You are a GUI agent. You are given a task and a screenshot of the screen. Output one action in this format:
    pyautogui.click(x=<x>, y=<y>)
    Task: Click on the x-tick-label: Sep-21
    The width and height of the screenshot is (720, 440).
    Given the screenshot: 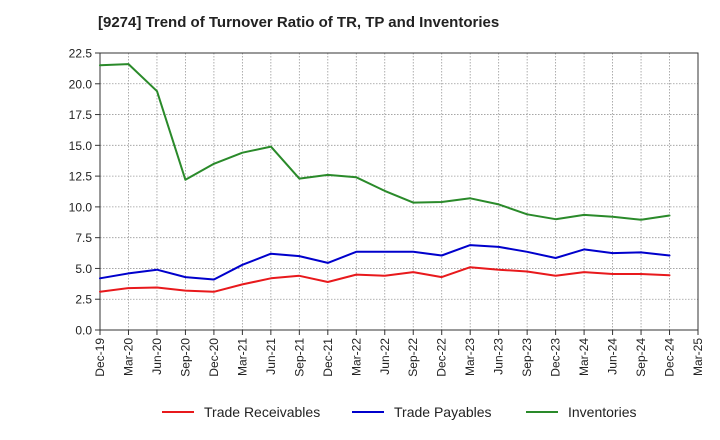 What is the action you would take?
    pyautogui.click(x=299, y=357)
    